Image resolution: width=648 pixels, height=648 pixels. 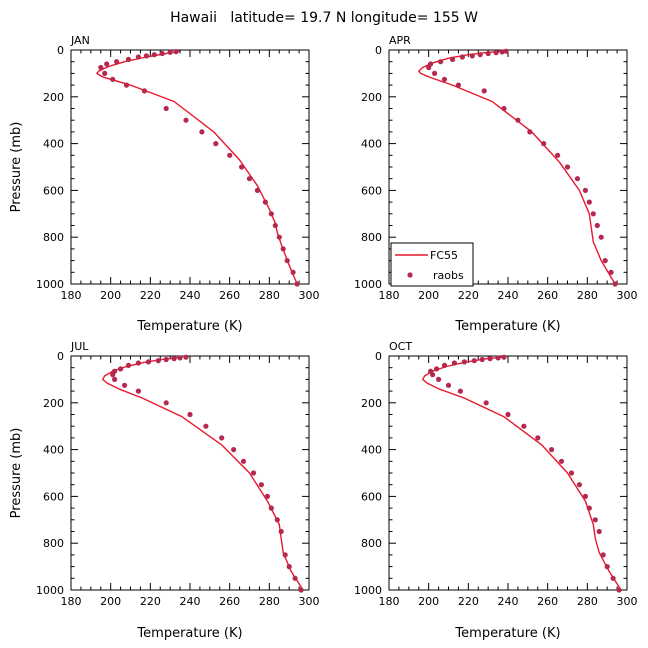 What do you see at coordinates (50, 590) in the screenshot?
I see `y-tick-label: 1000` at bounding box center [50, 590].